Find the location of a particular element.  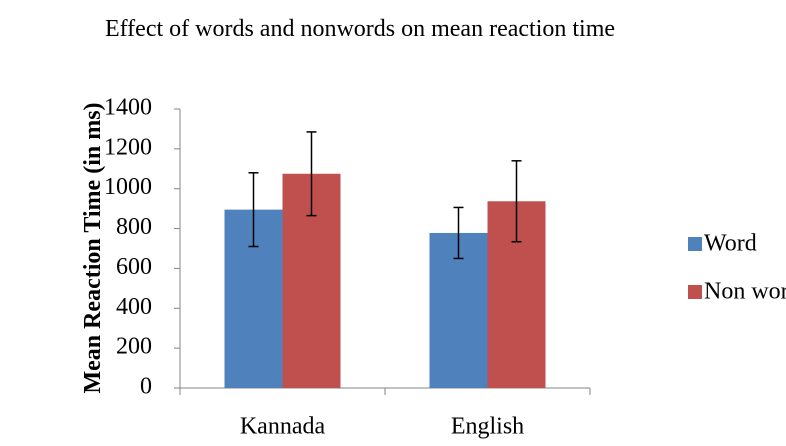

y-tick-label: 400 is located at coordinates (134, 307).